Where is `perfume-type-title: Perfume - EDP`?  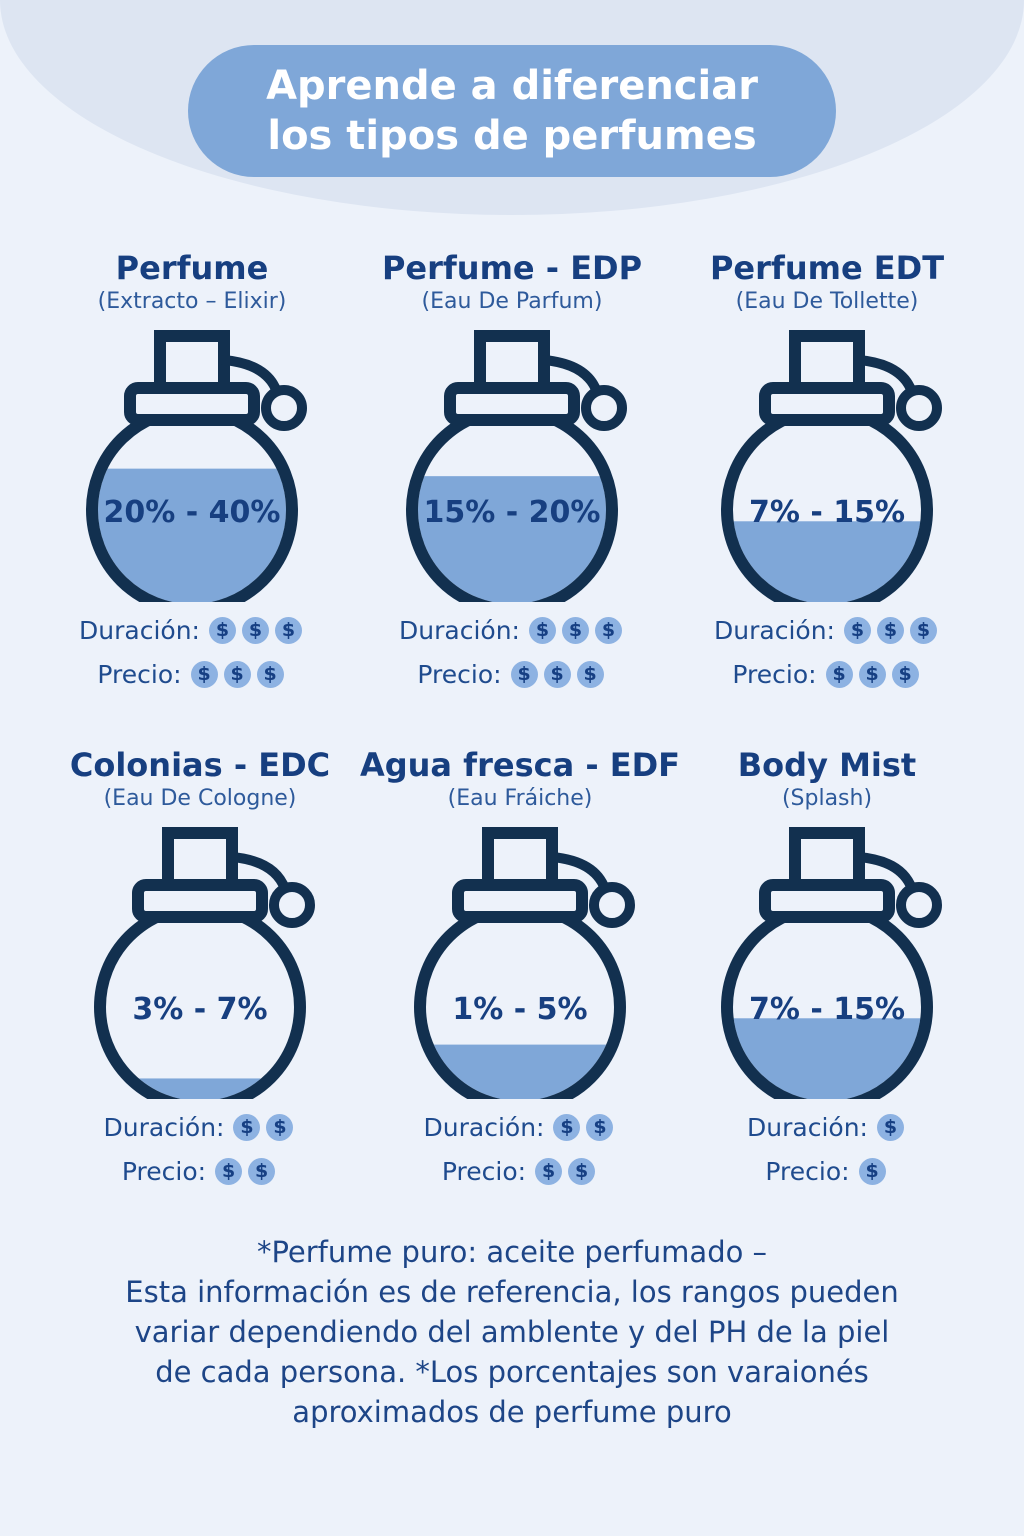
perfume-type-title: Perfume - EDP is located at coordinates (512, 268).